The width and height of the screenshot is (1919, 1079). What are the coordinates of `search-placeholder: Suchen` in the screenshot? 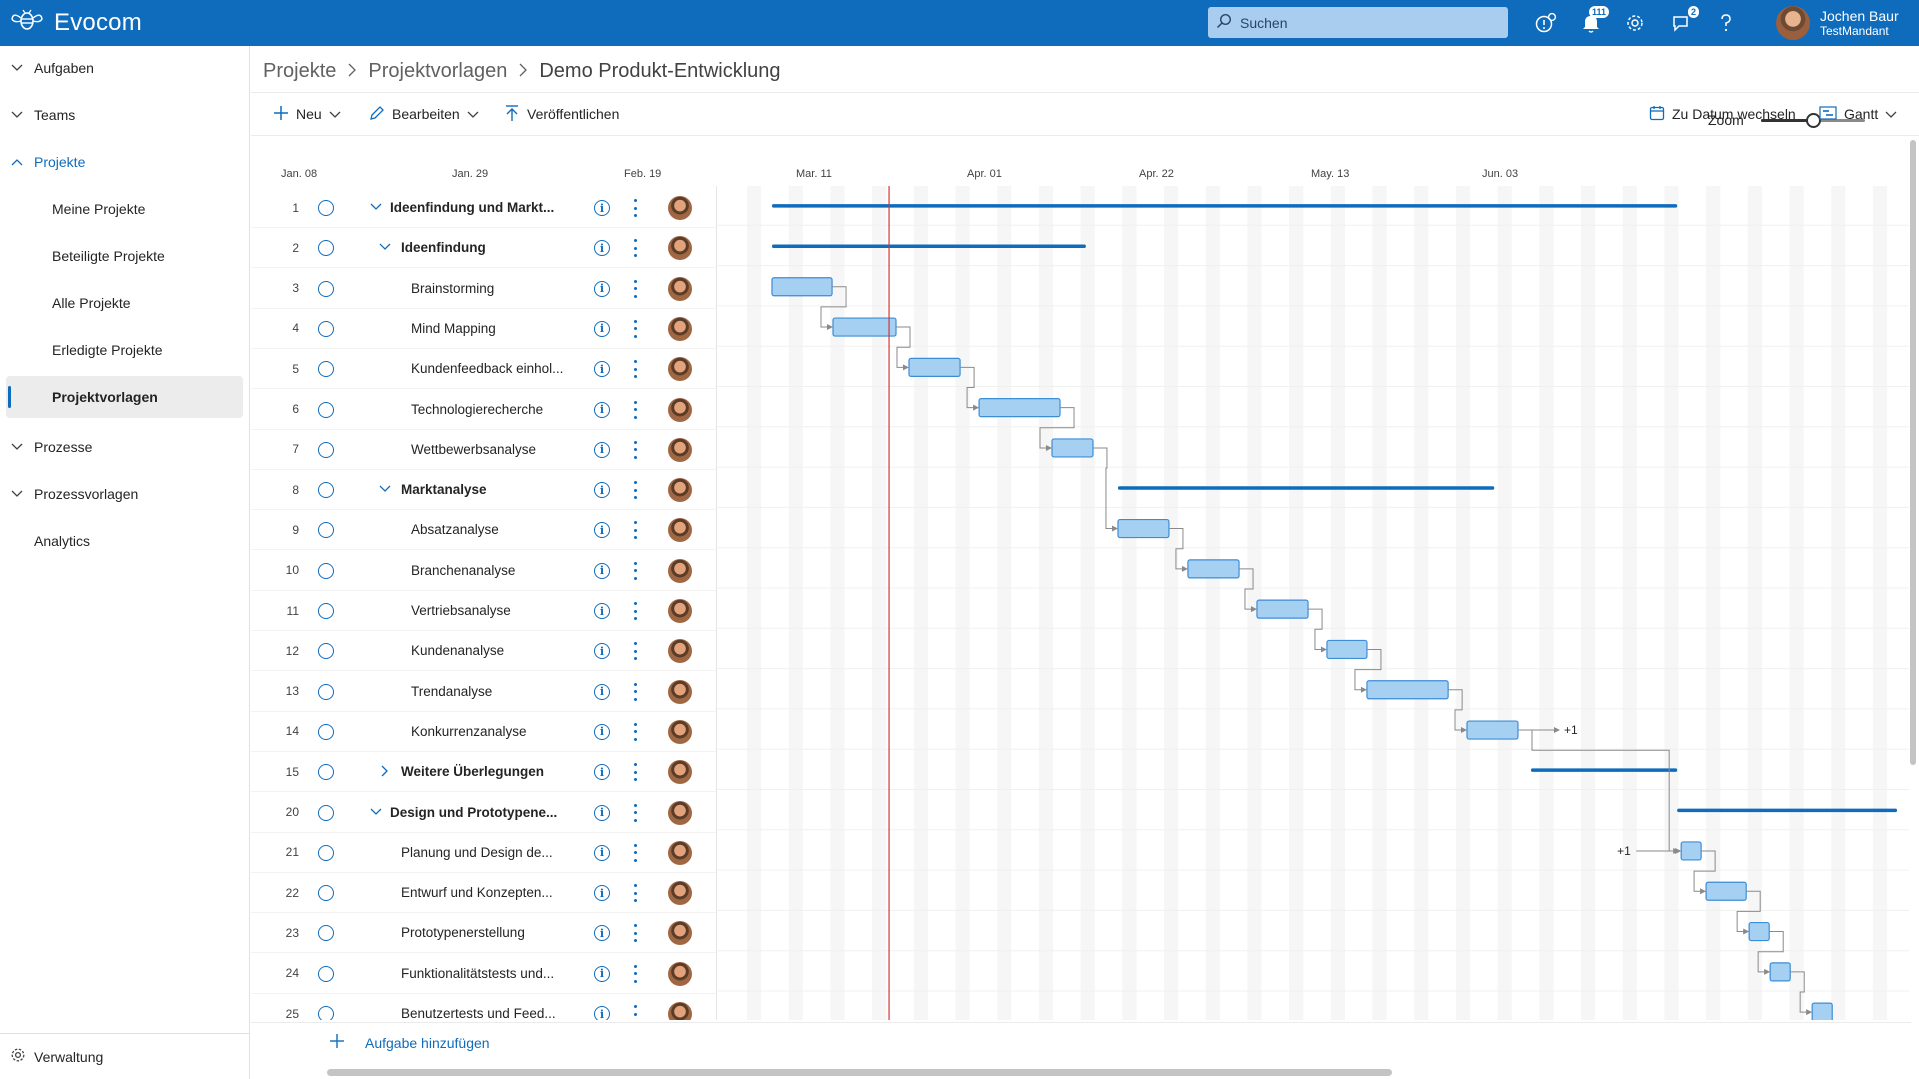 It's located at (1264, 22).